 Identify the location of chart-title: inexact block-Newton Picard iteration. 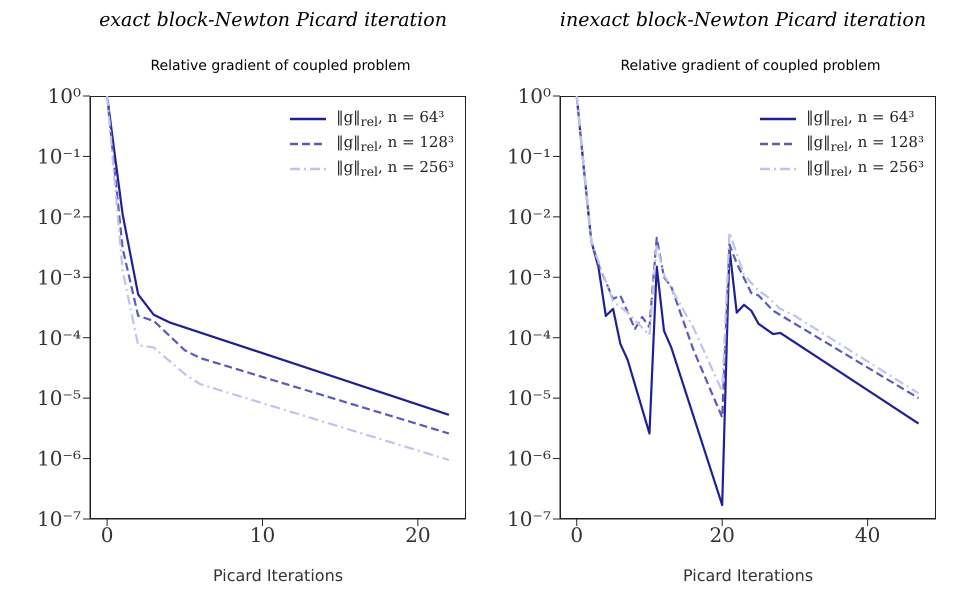
(743, 20).